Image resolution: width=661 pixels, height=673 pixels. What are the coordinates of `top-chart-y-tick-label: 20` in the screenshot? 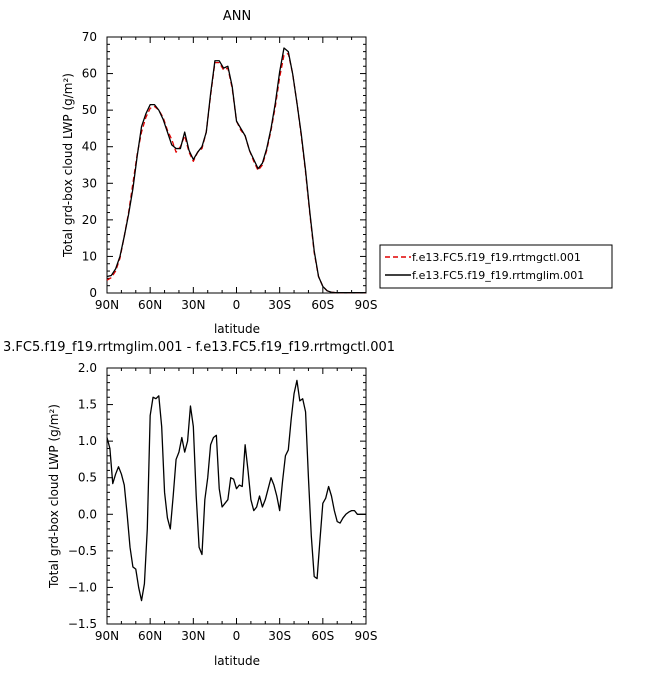 It's located at (89, 220).